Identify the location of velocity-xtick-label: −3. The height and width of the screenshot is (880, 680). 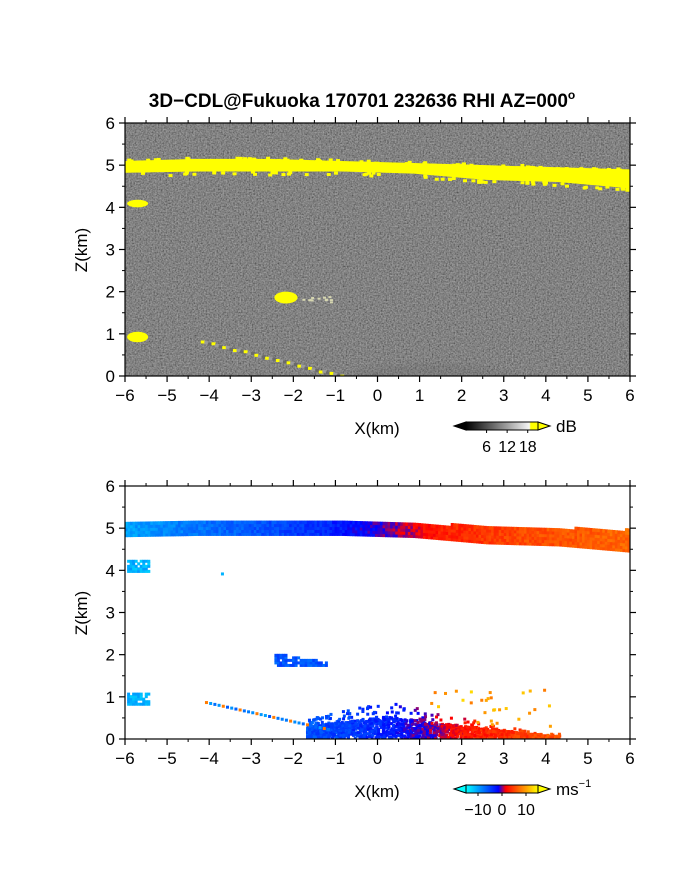
(251, 758).